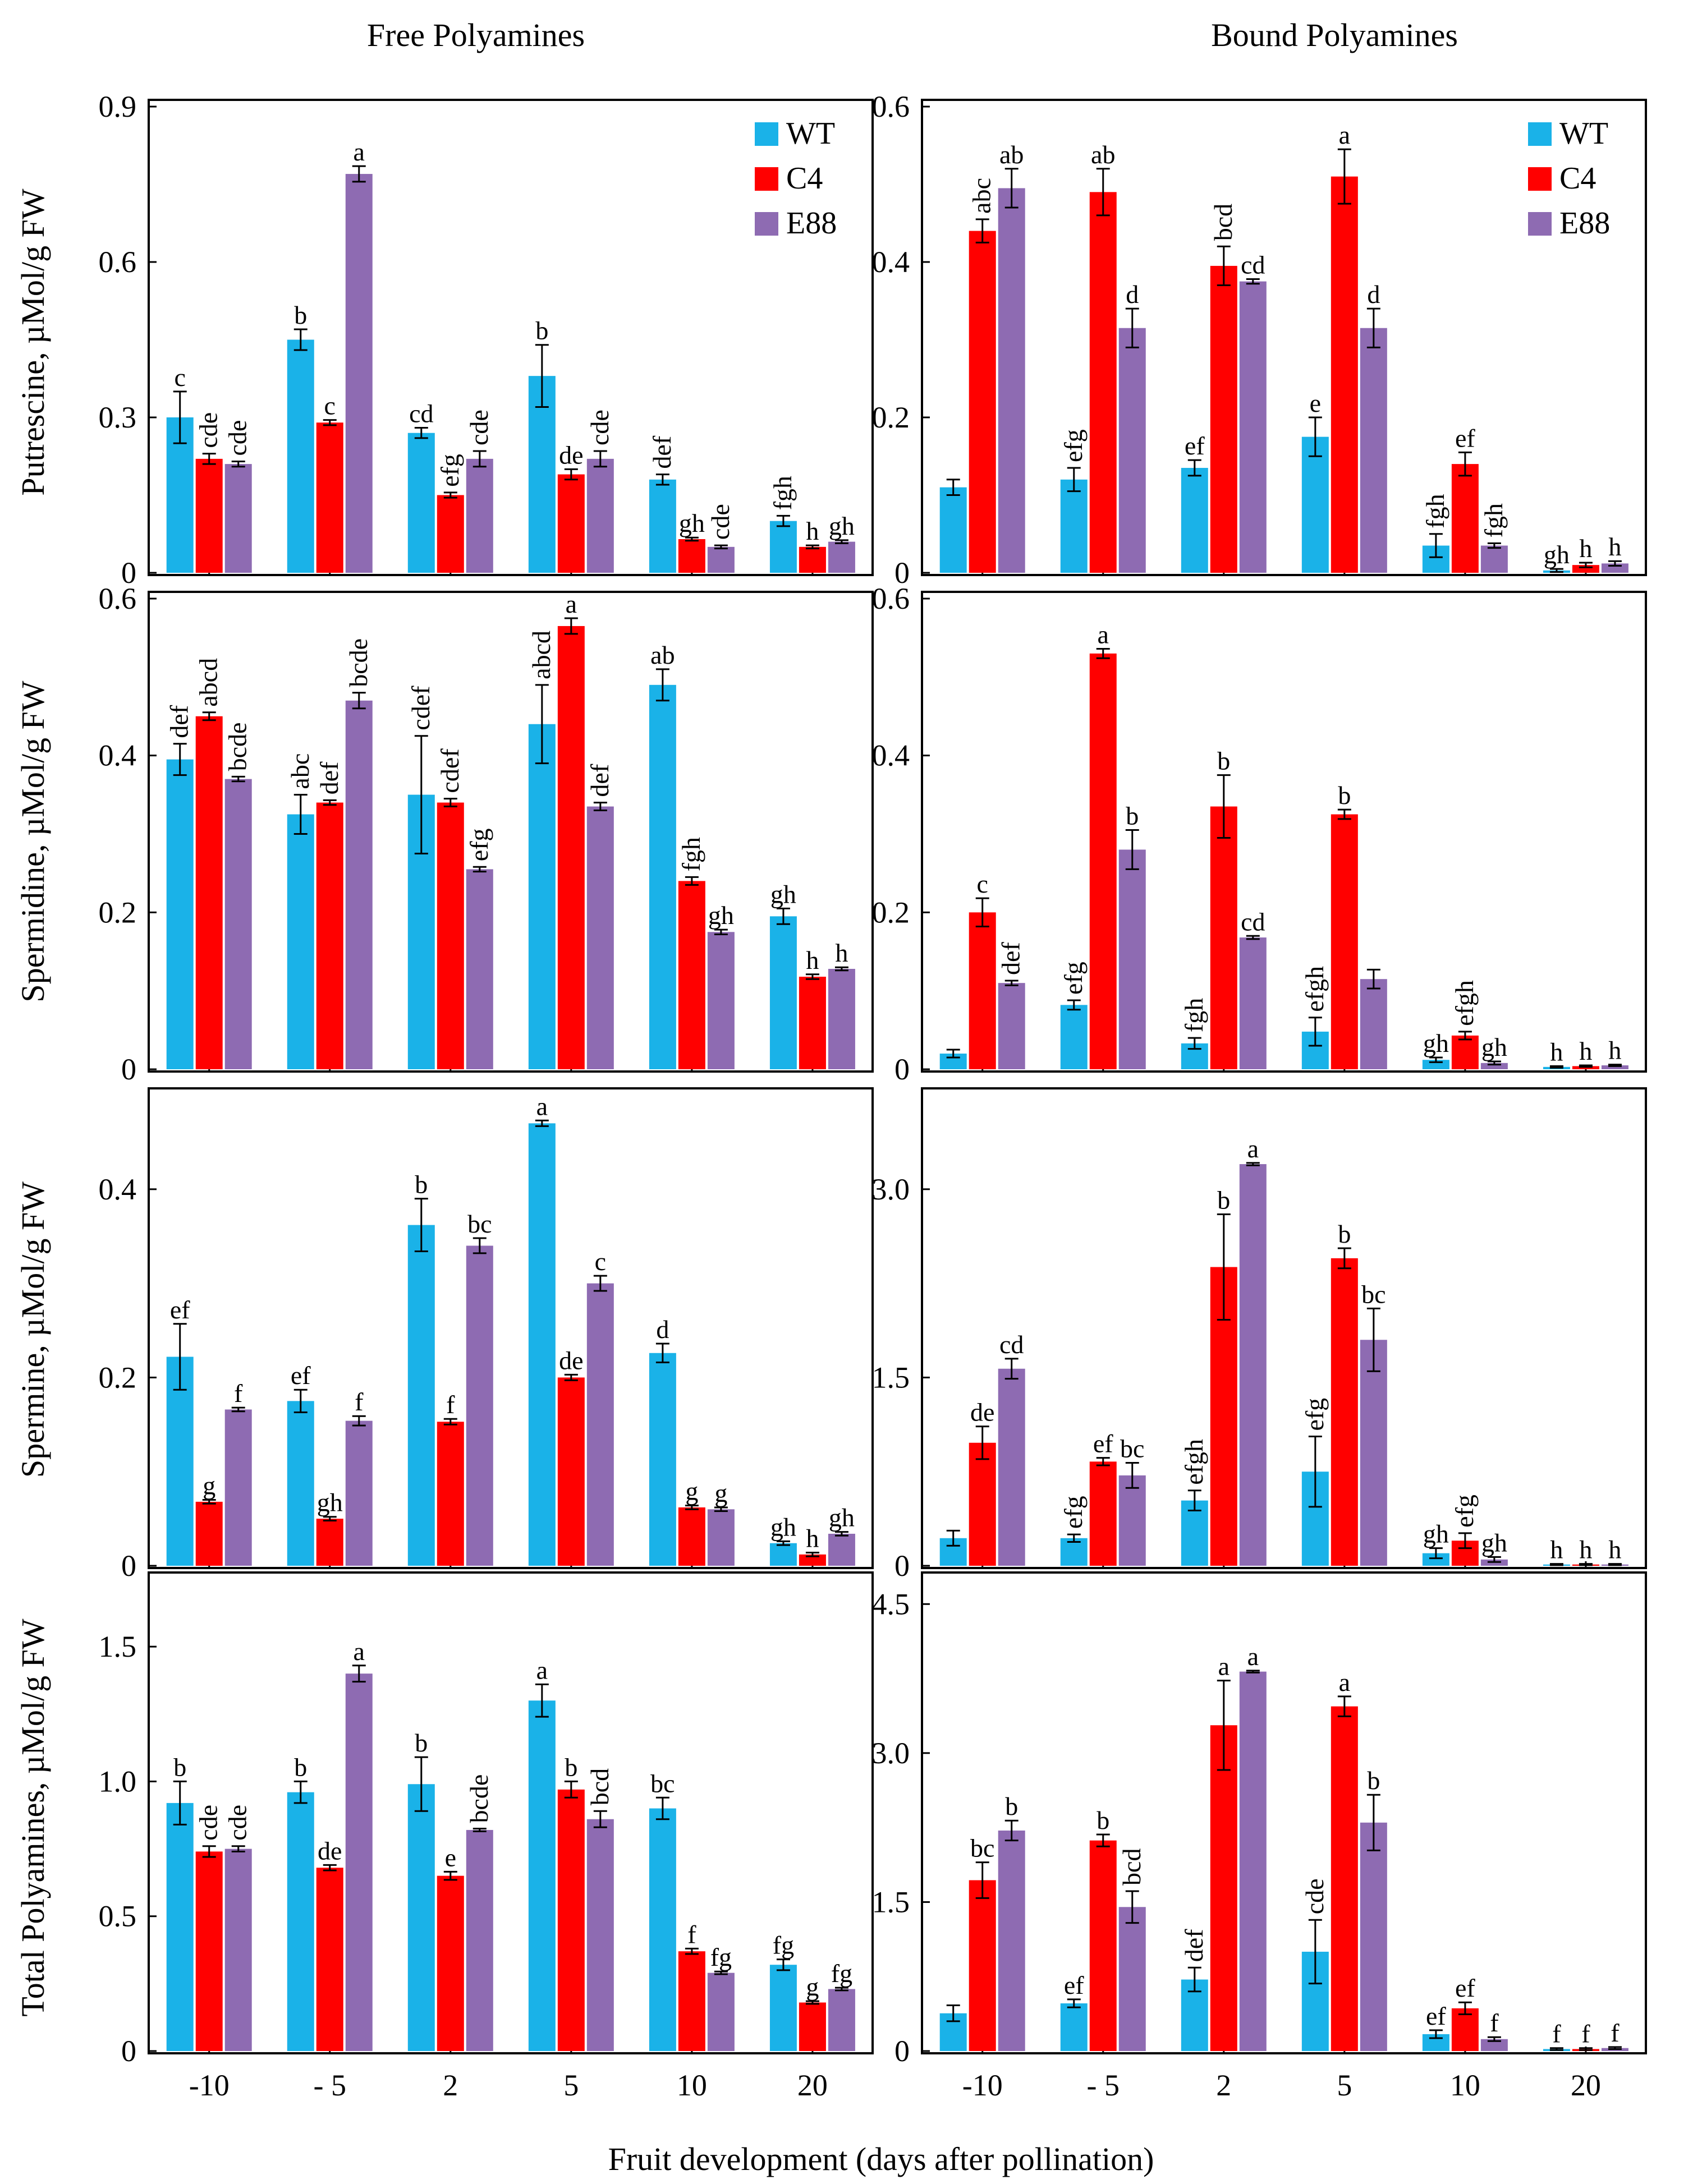  Describe the element at coordinates (1073, 978) in the screenshot. I see `significance-label: efg` at that location.